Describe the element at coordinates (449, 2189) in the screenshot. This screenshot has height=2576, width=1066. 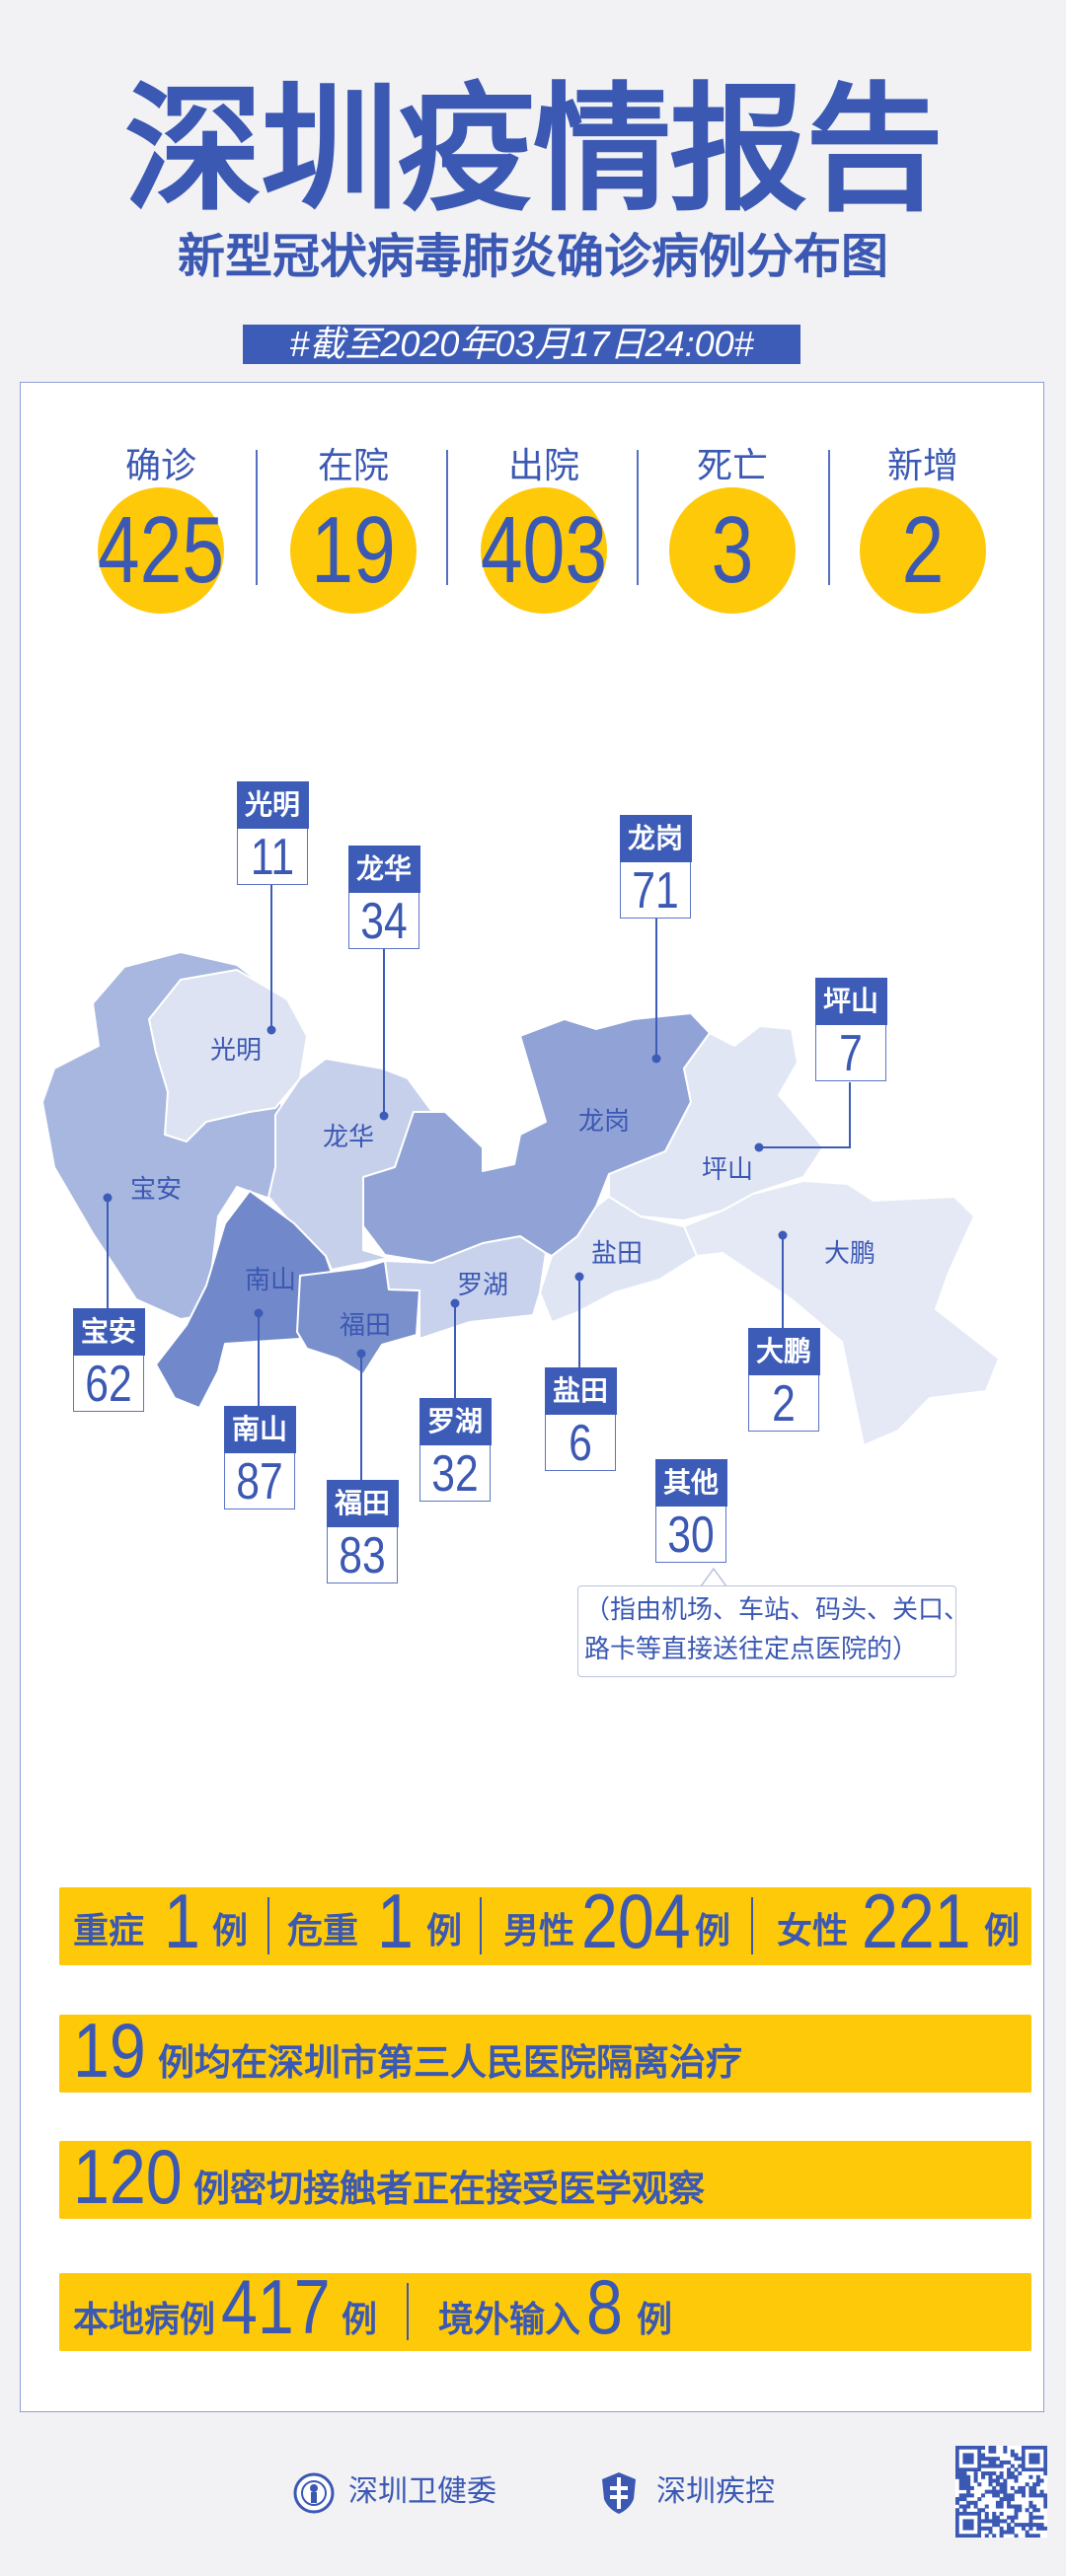
I see `contacts-text: 例密切接触者正在接受医学观察` at that location.